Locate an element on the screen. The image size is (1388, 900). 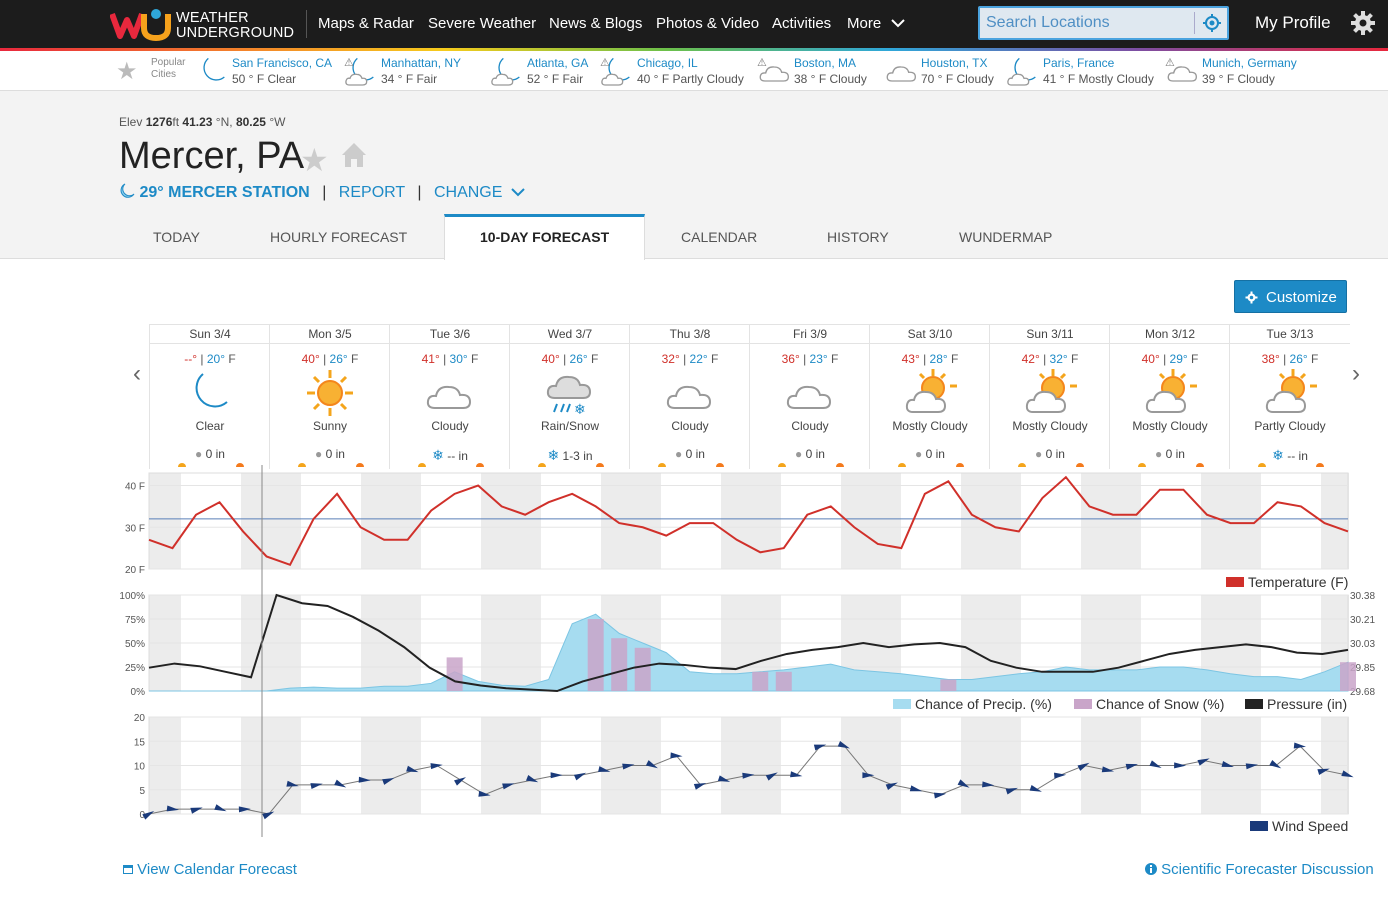
tab-today: TODAY is located at coordinates (176, 237).